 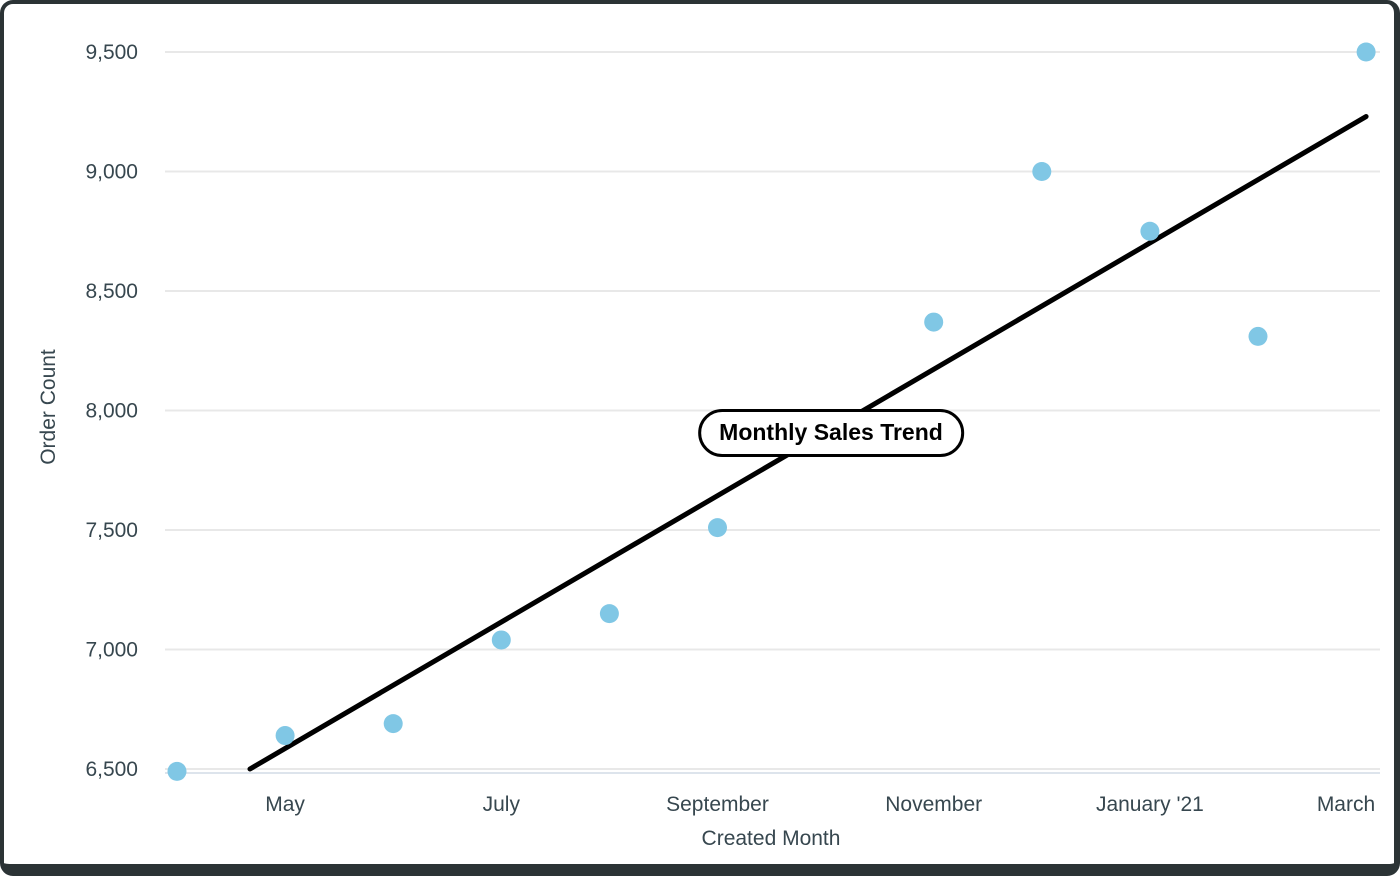 I want to click on y-tick-label: 8,500, so click(x=111, y=291).